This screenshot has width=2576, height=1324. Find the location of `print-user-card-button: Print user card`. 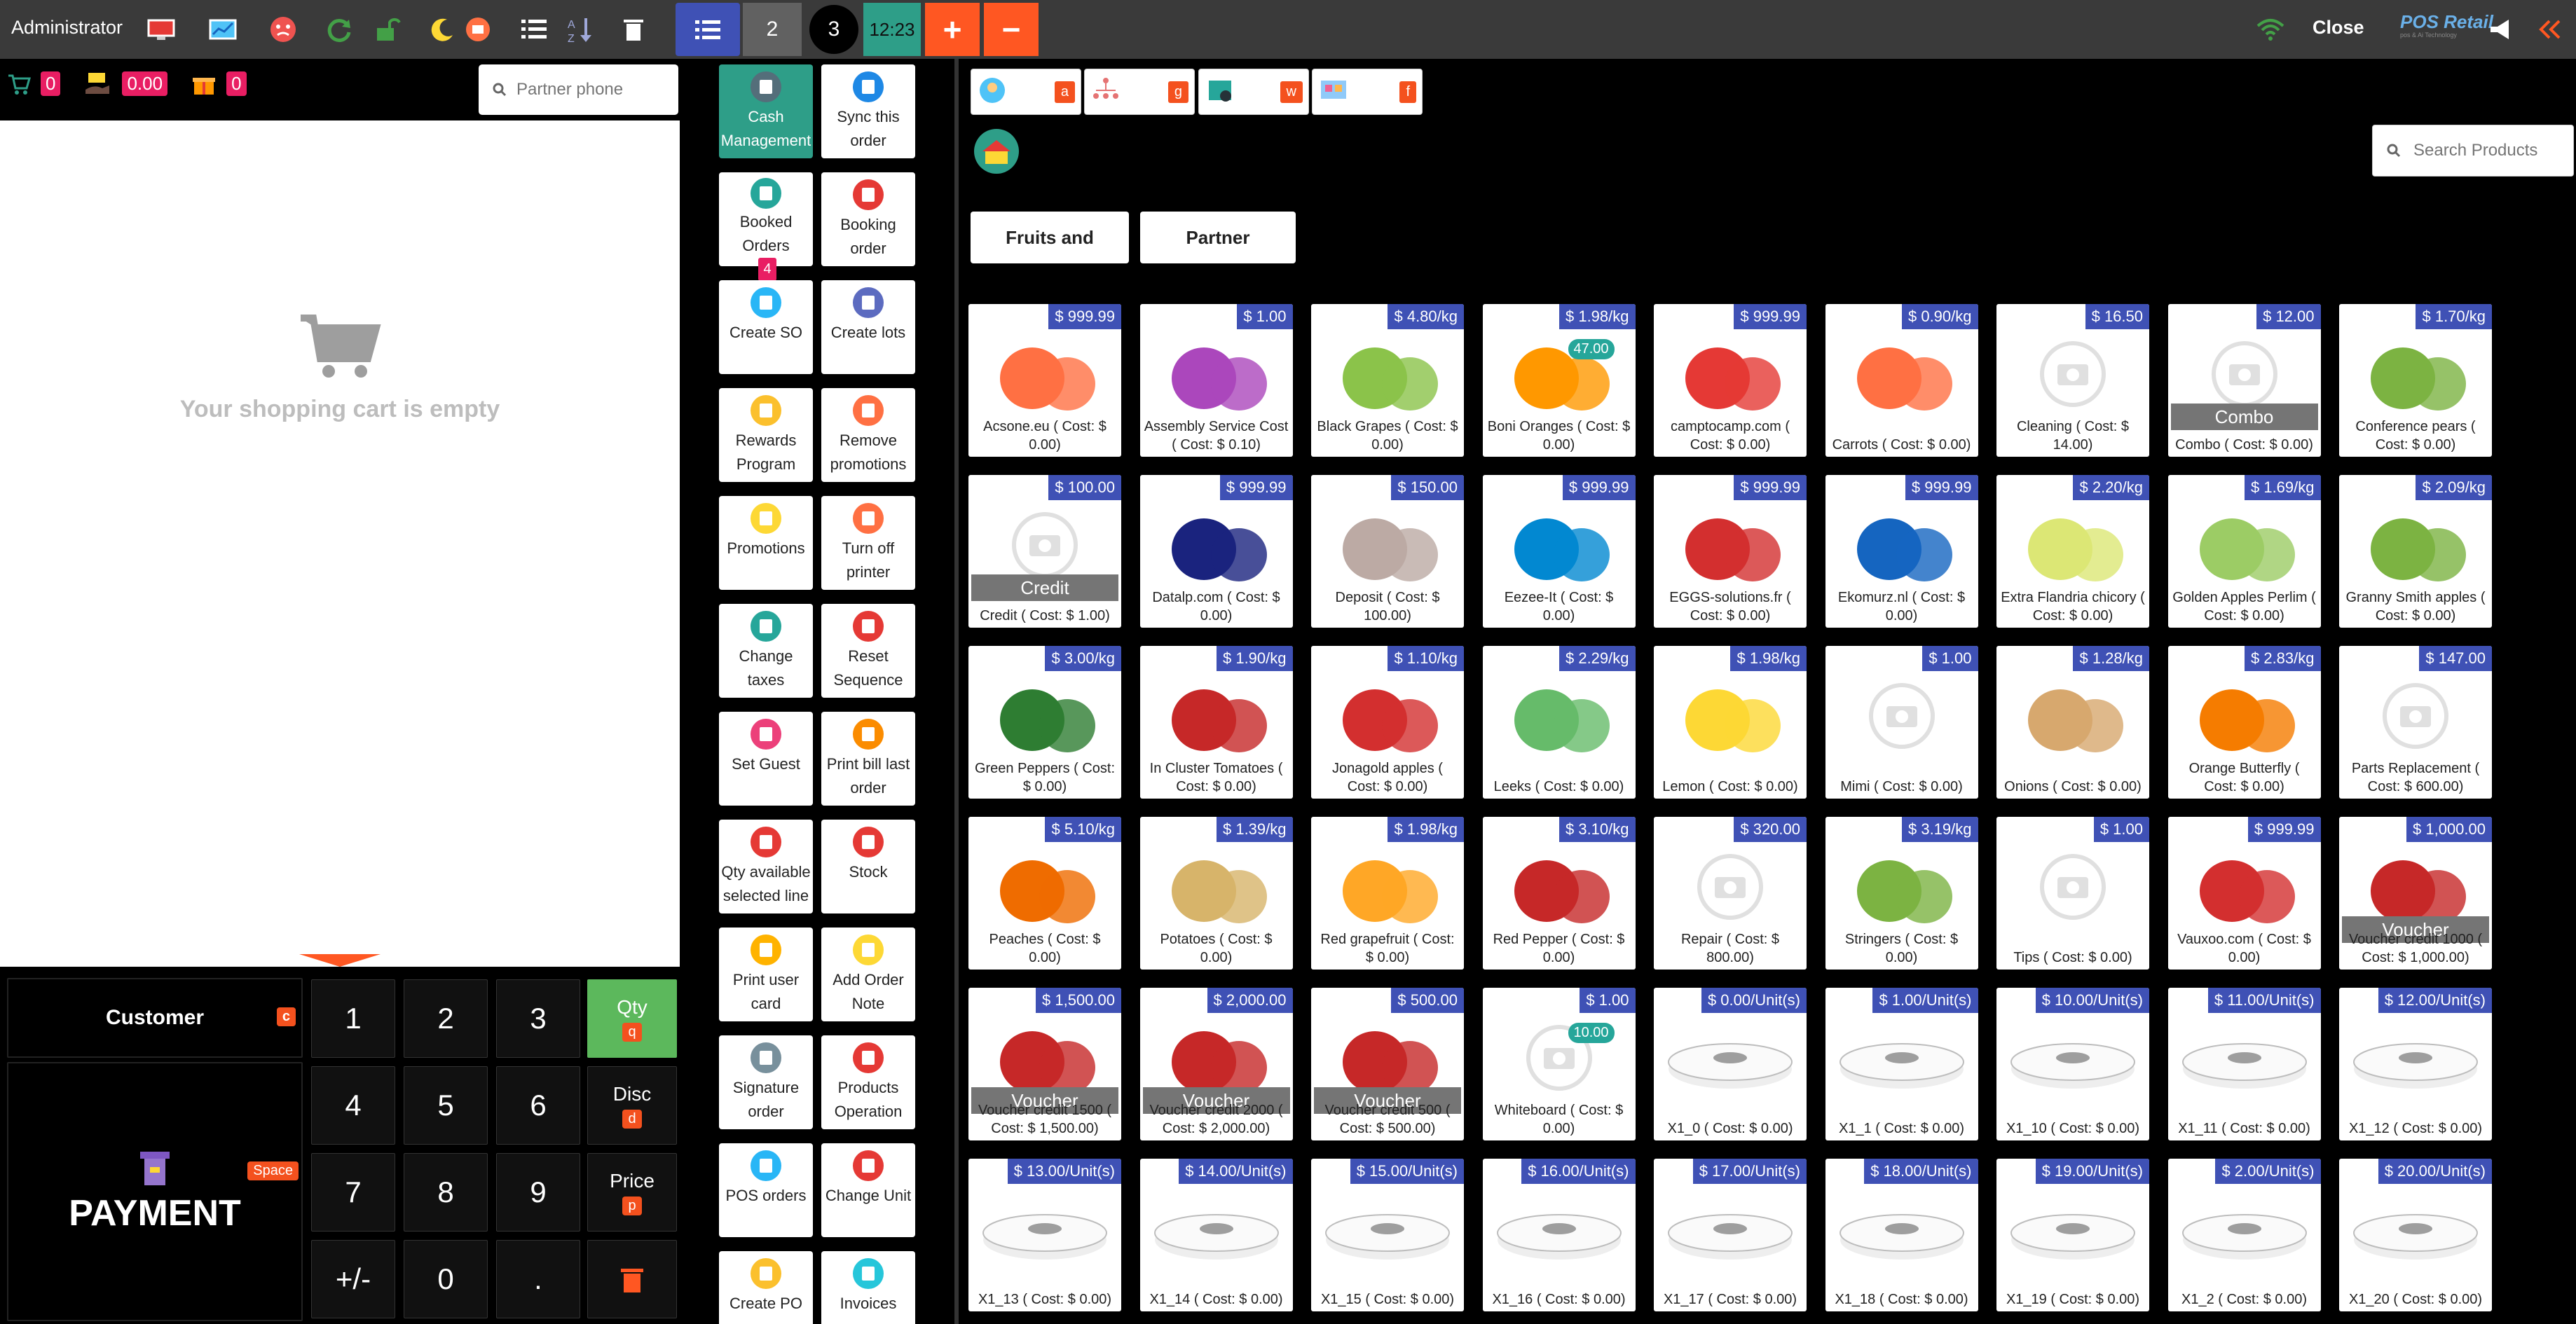

print-user-card-button: Print user card is located at coordinates (766, 974).